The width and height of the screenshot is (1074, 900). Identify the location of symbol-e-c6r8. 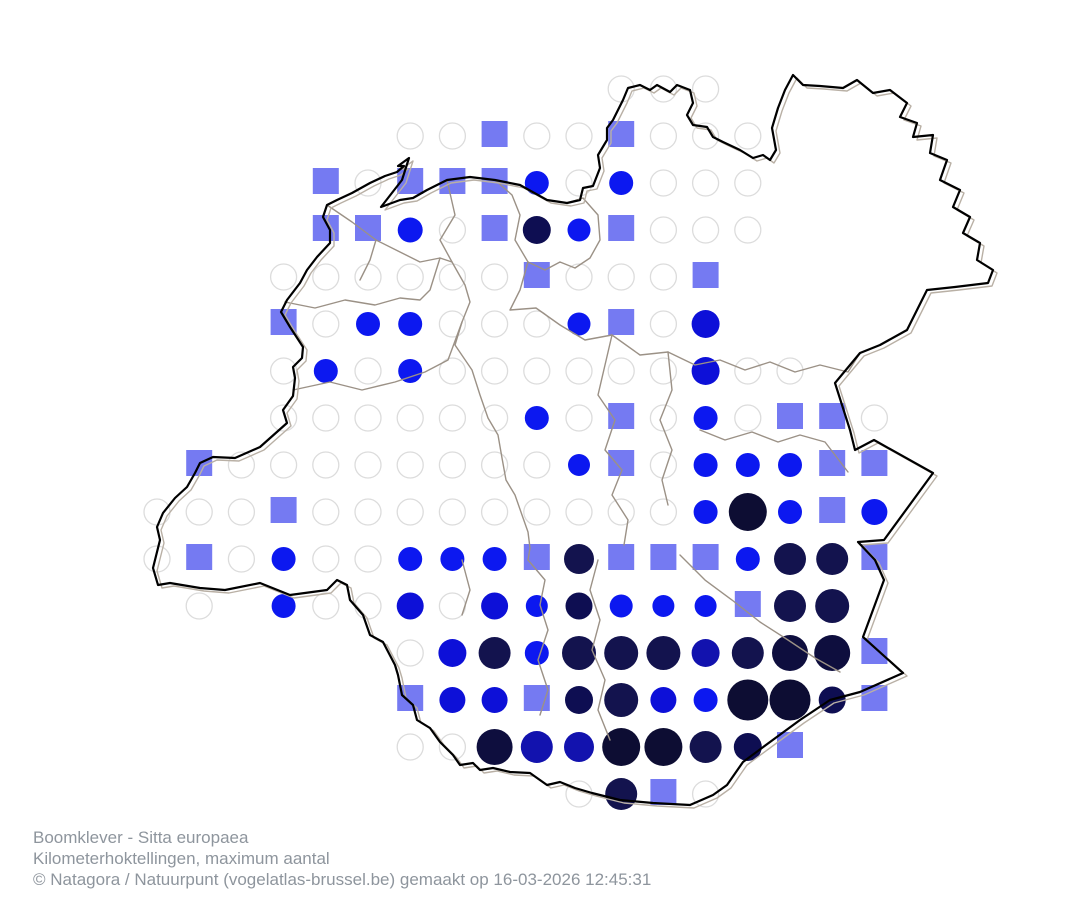
(410, 465).